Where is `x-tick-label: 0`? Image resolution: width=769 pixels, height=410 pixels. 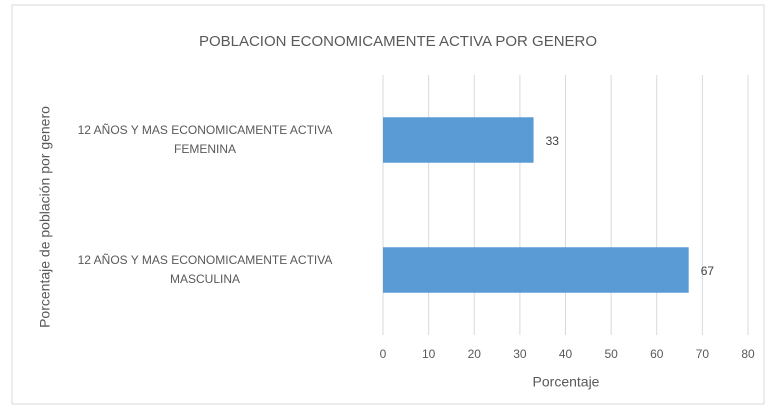 x-tick-label: 0 is located at coordinates (383, 354).